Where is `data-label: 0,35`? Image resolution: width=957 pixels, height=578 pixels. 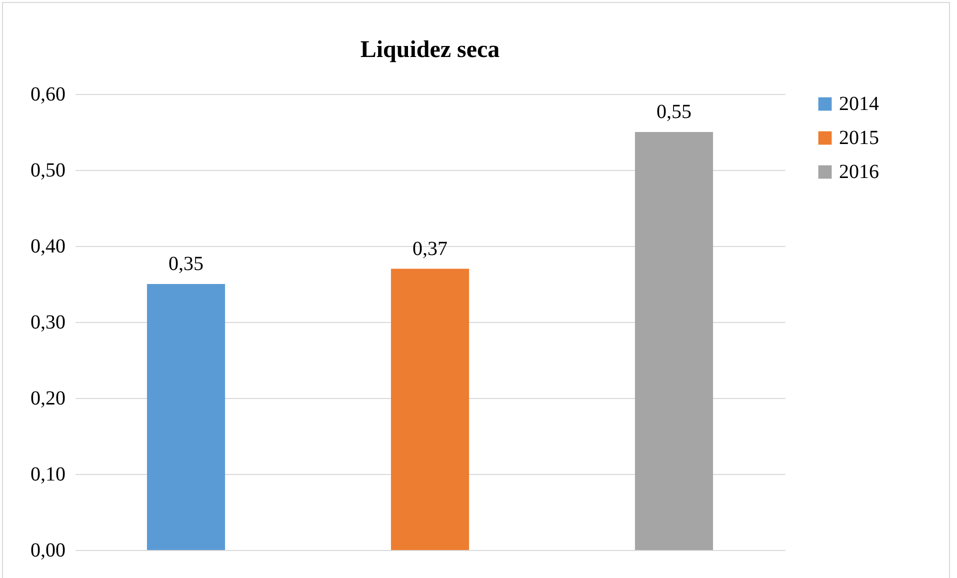 data-label: 0,35 is located at coordinates (186, 264).